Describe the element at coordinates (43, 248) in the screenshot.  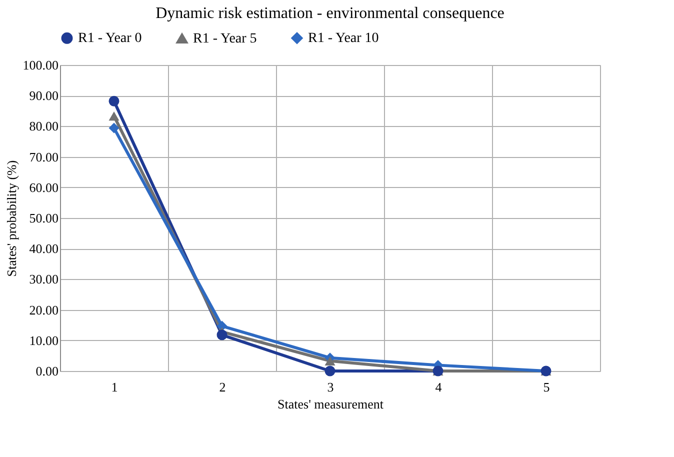
I see `y-tick-label: 40.00` at that location.